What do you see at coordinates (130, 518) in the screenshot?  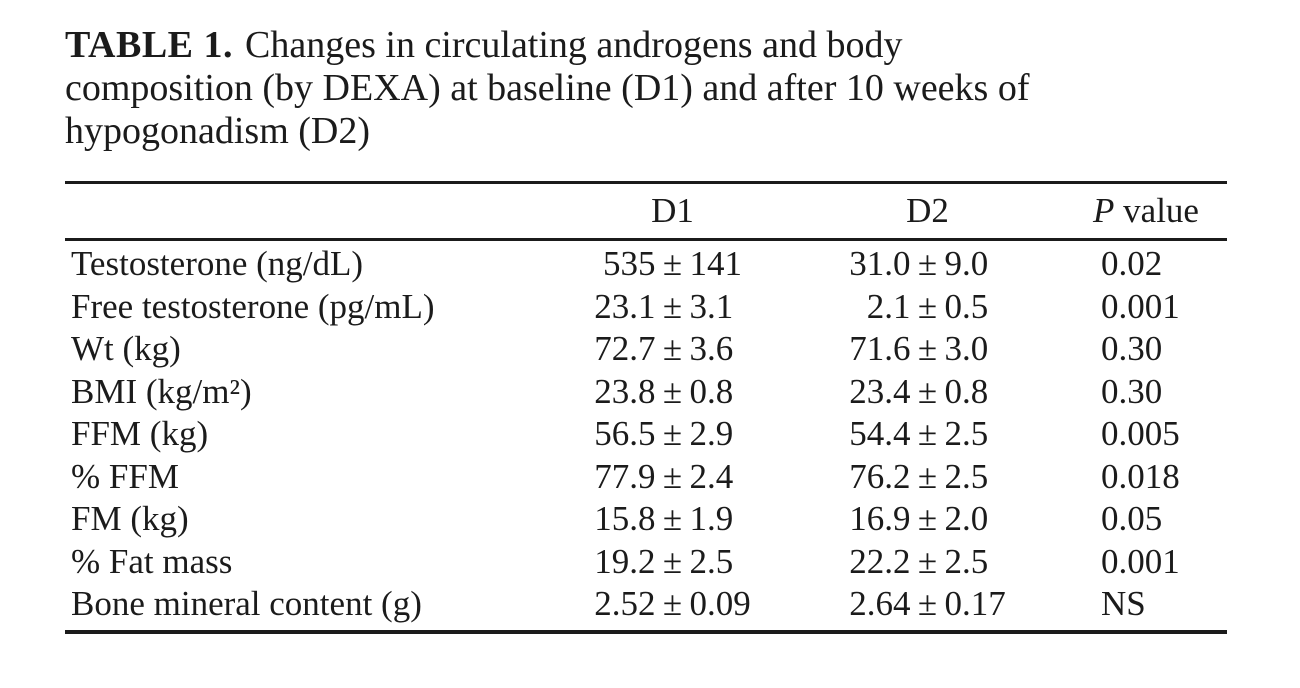 I see `row-label: FM (kg)` at bounding box center [130, 518].